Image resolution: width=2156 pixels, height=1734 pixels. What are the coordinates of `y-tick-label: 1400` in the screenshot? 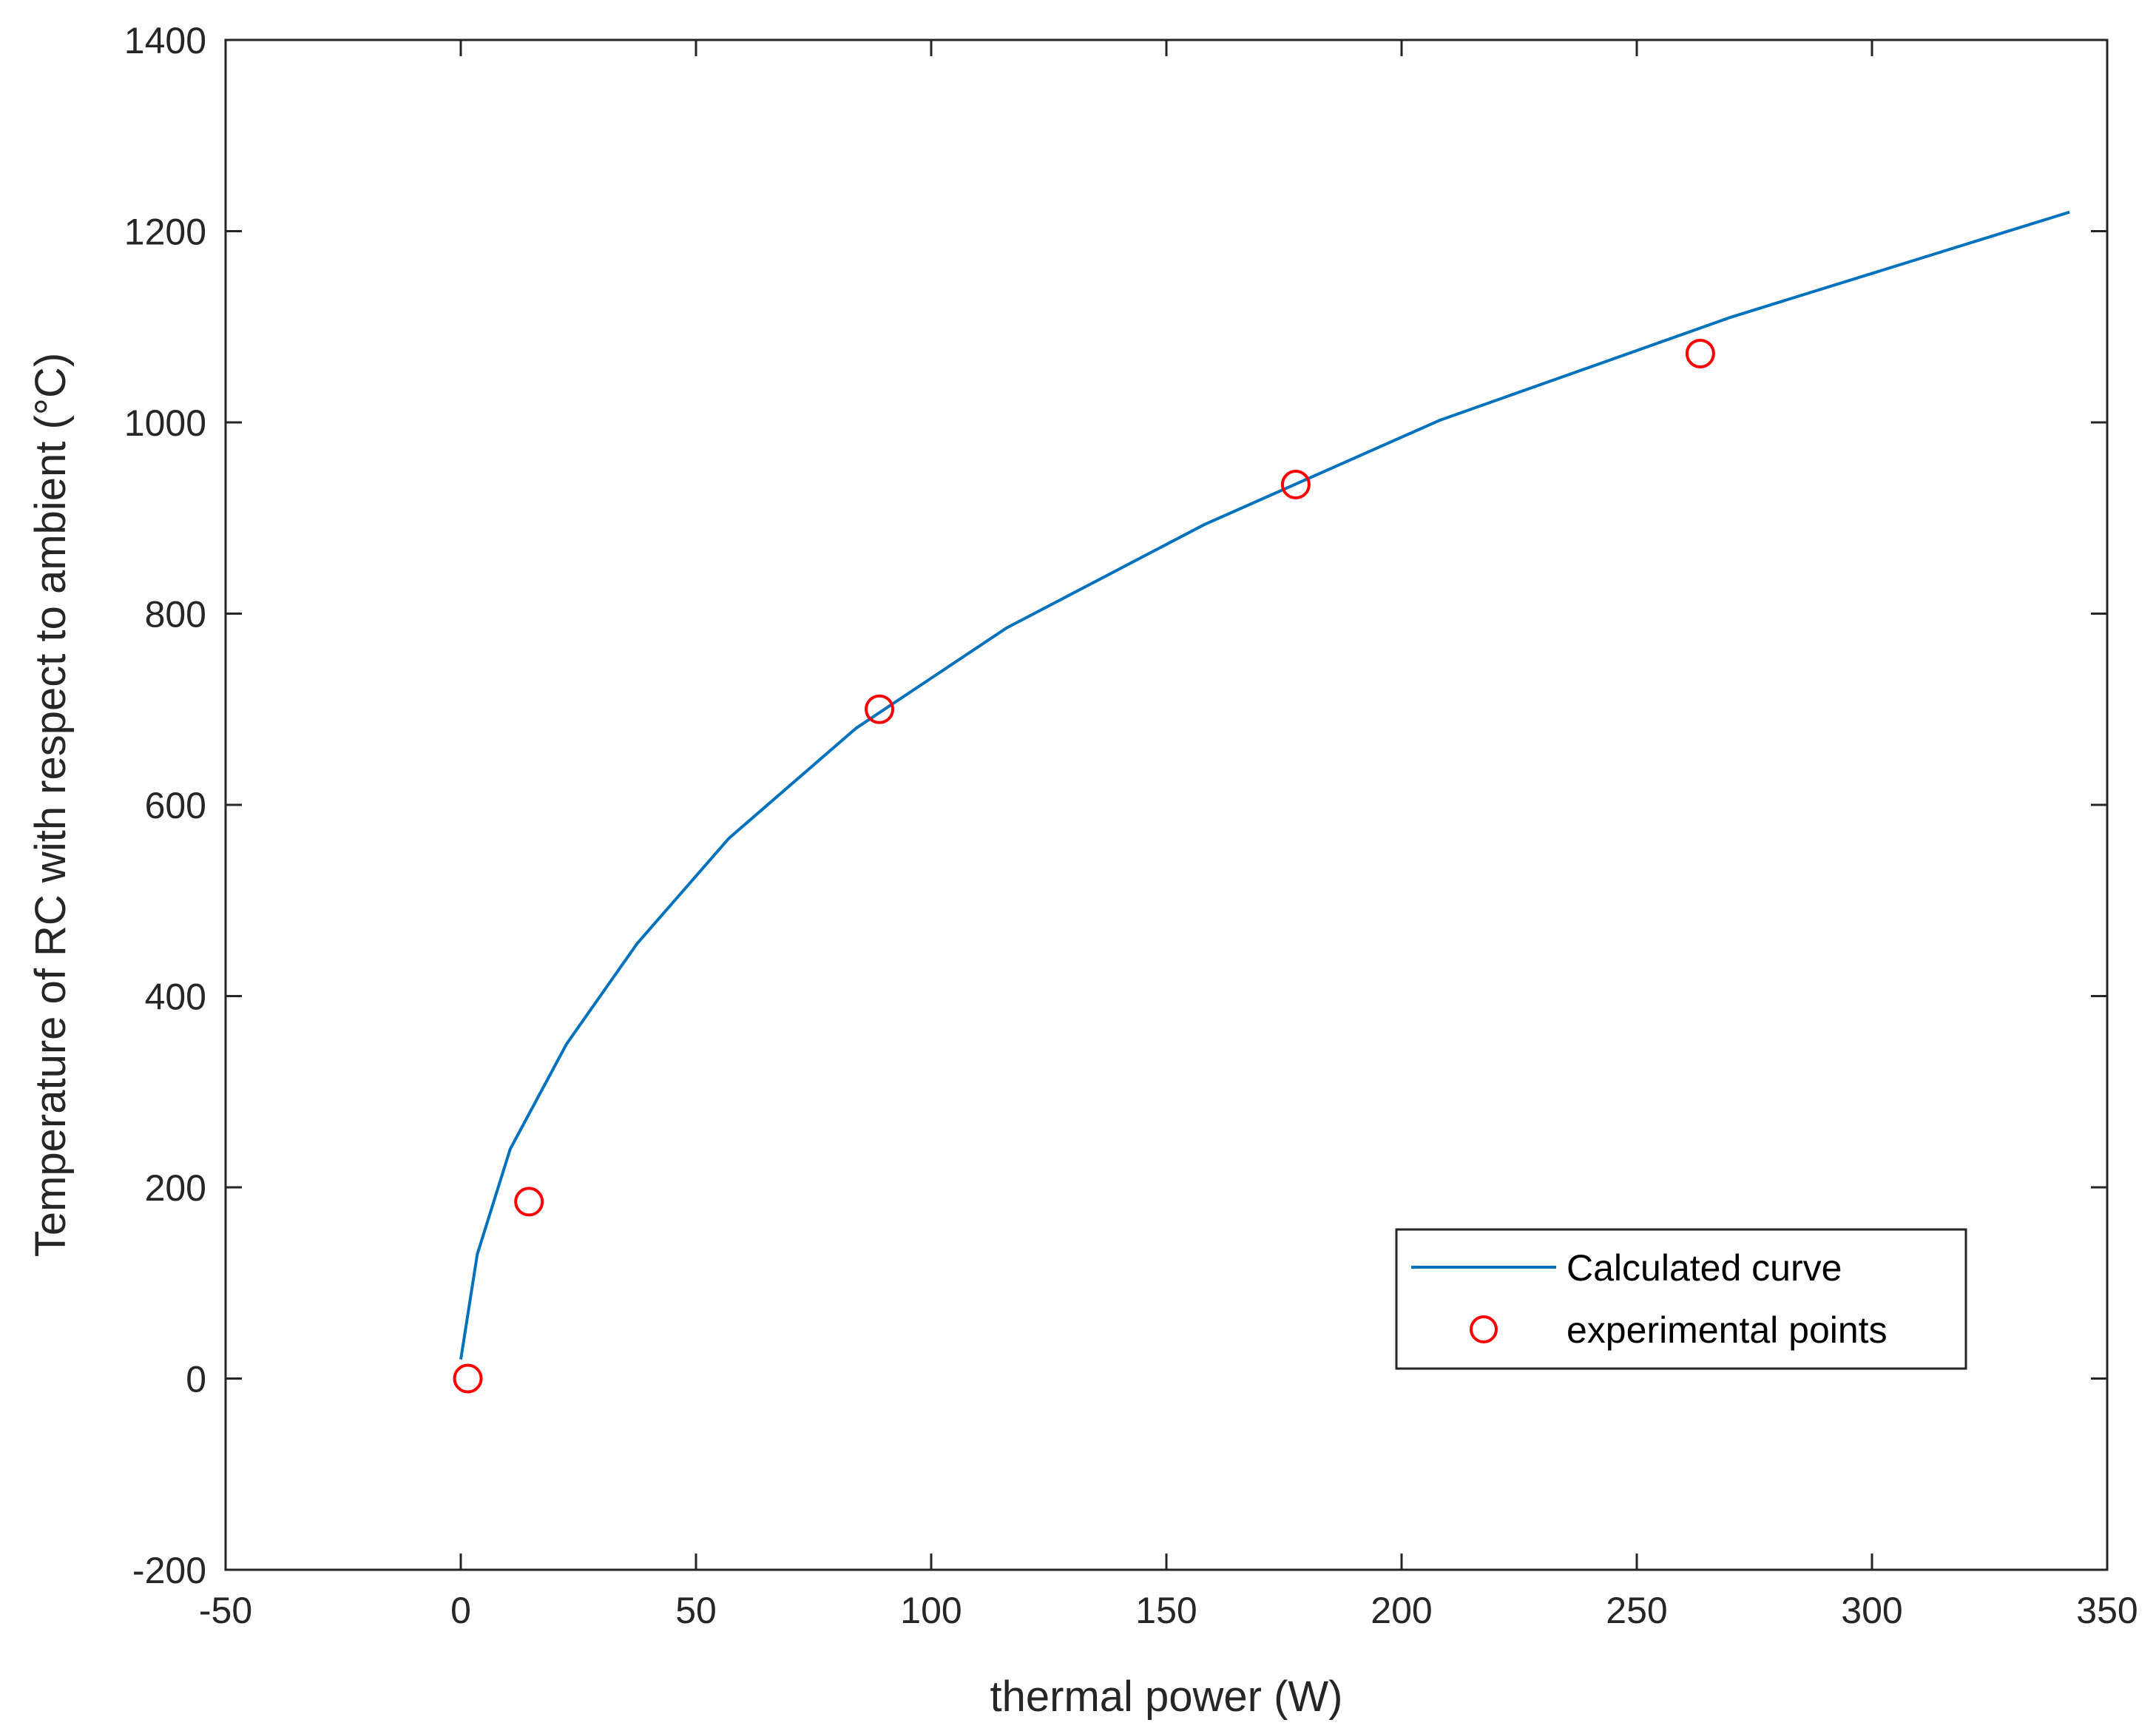 It's located at (165, 40).